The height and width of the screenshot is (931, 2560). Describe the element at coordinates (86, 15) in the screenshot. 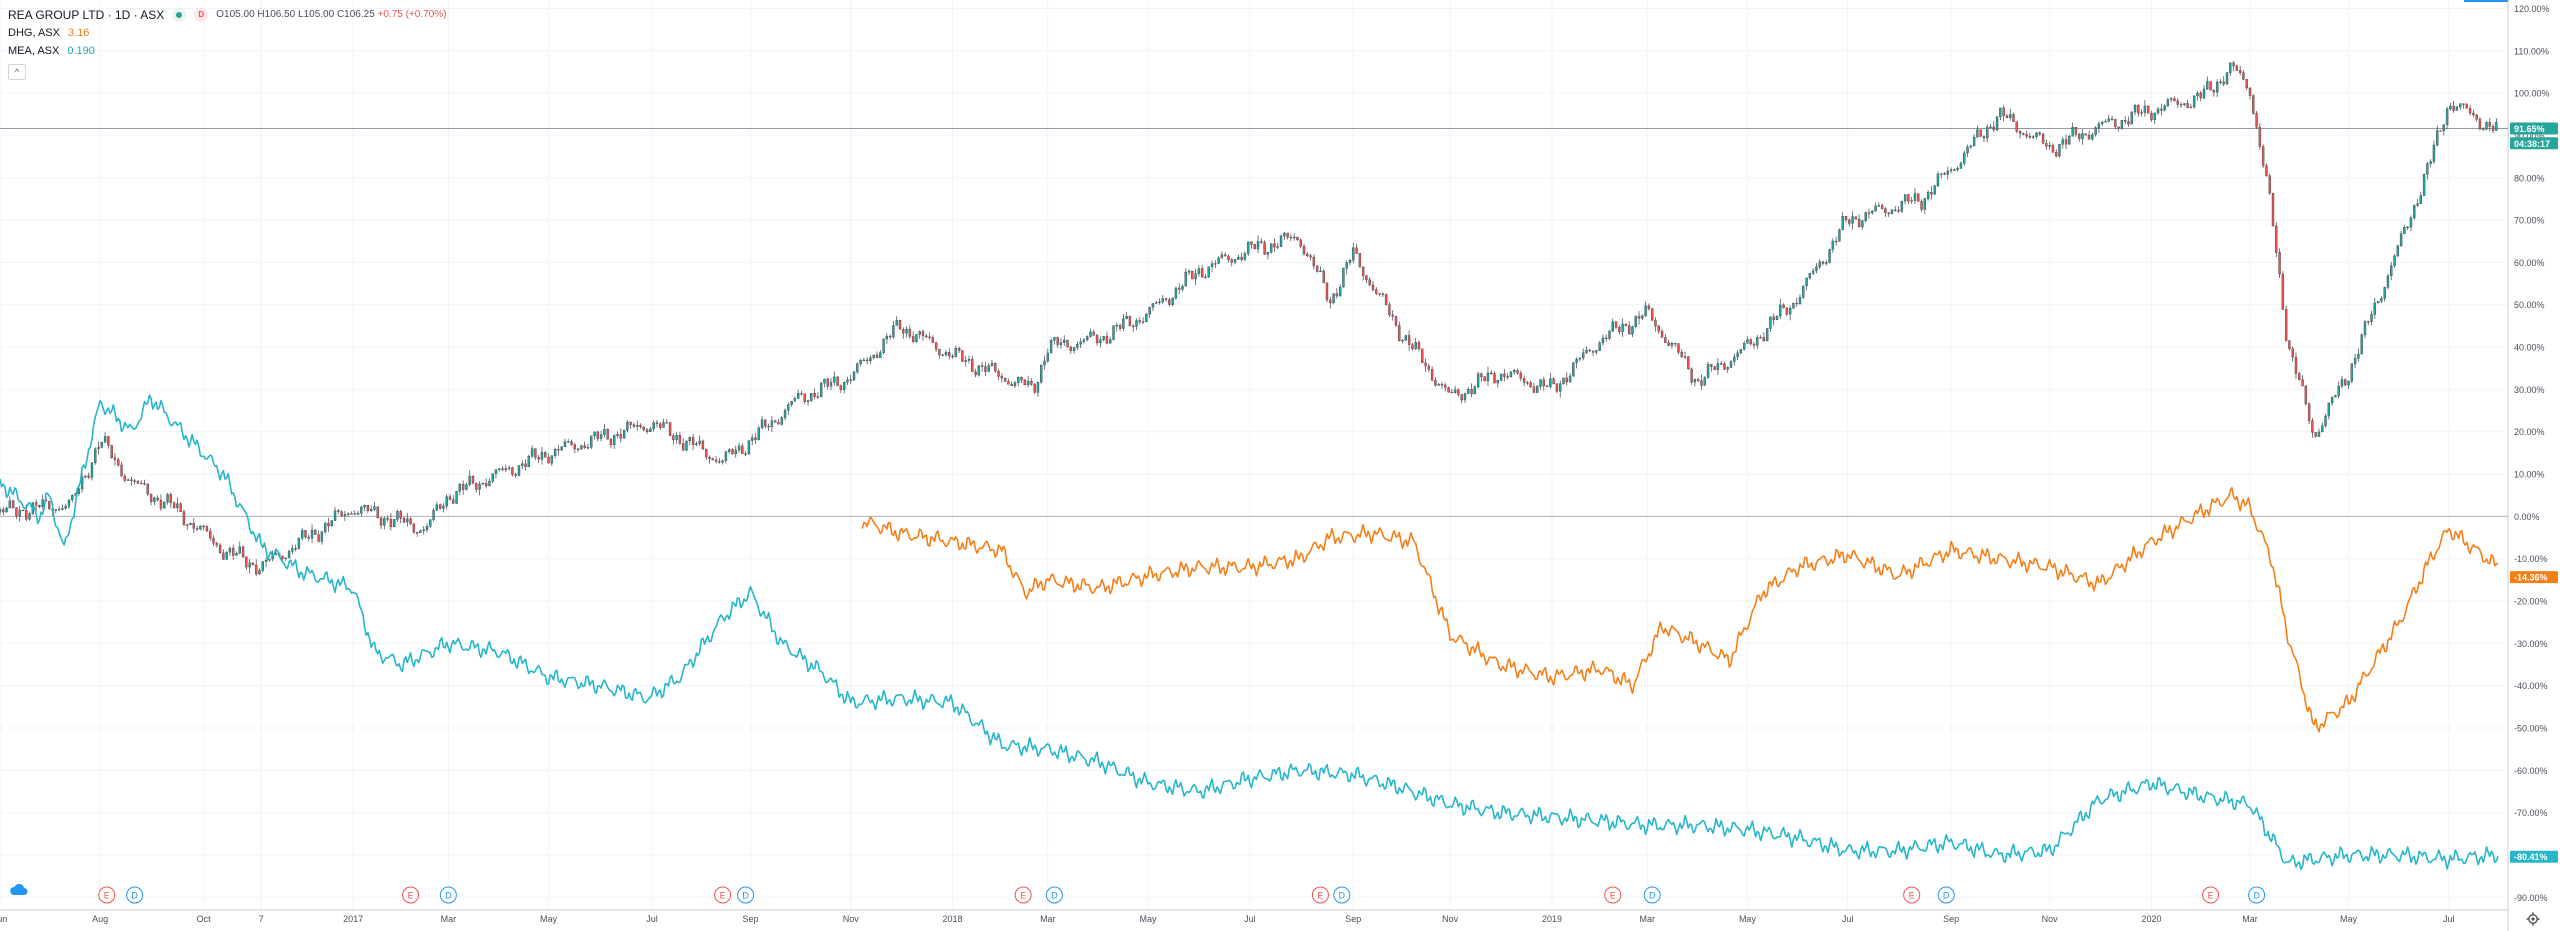

I see `symbol-title: REA GROUP LTD · 1D · ASX` at that location.